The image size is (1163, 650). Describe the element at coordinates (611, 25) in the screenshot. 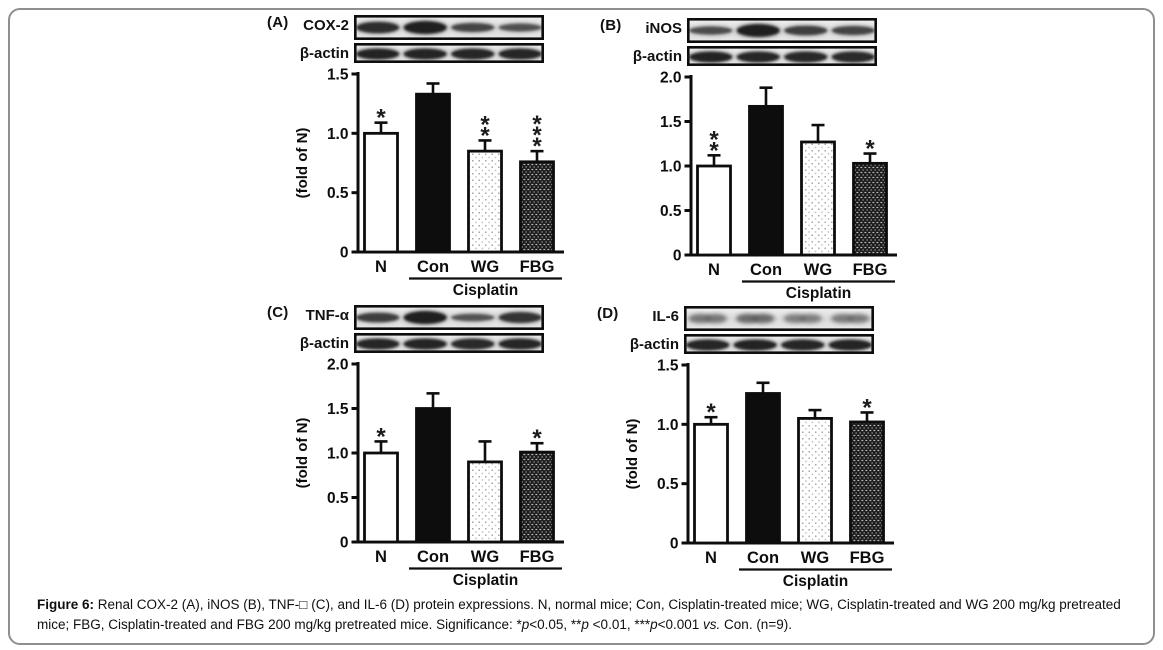

I see `panel-letter: (B)` at that location.